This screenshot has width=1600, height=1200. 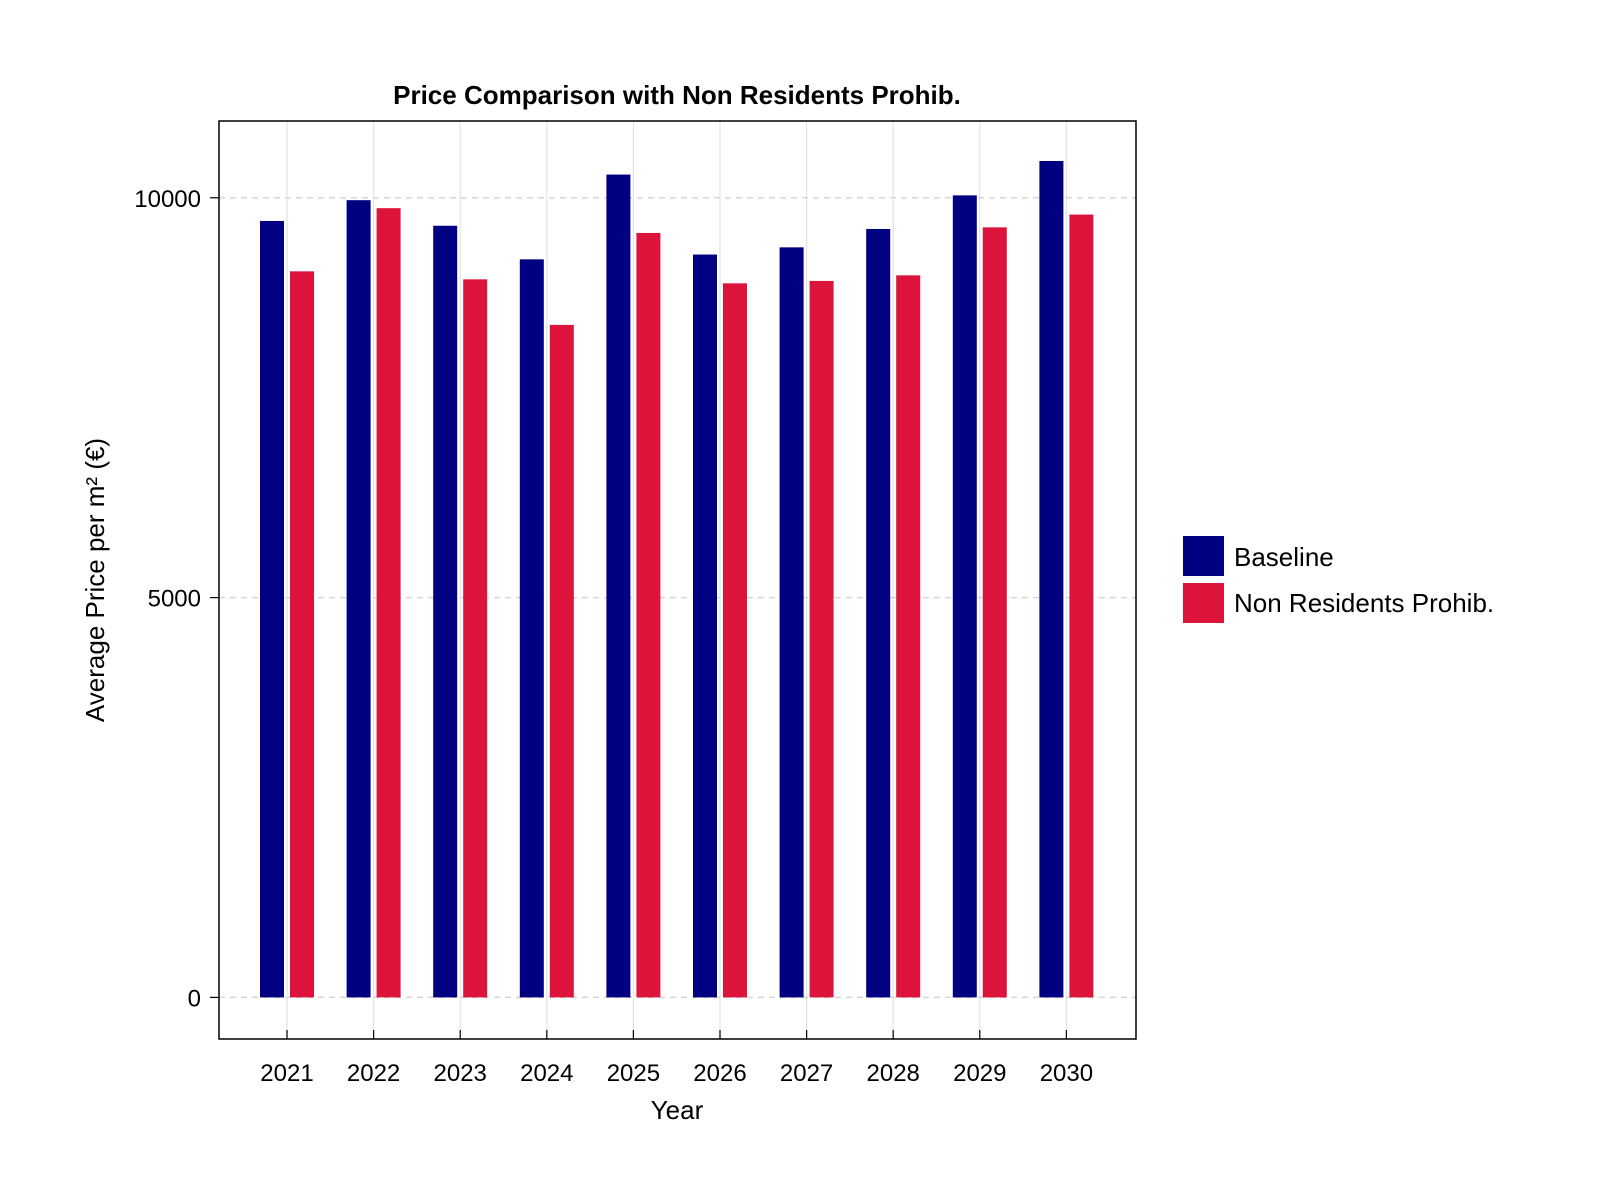 I want to click on y-axis-label: Average Price per m² (€), so click(x=95, y=580).